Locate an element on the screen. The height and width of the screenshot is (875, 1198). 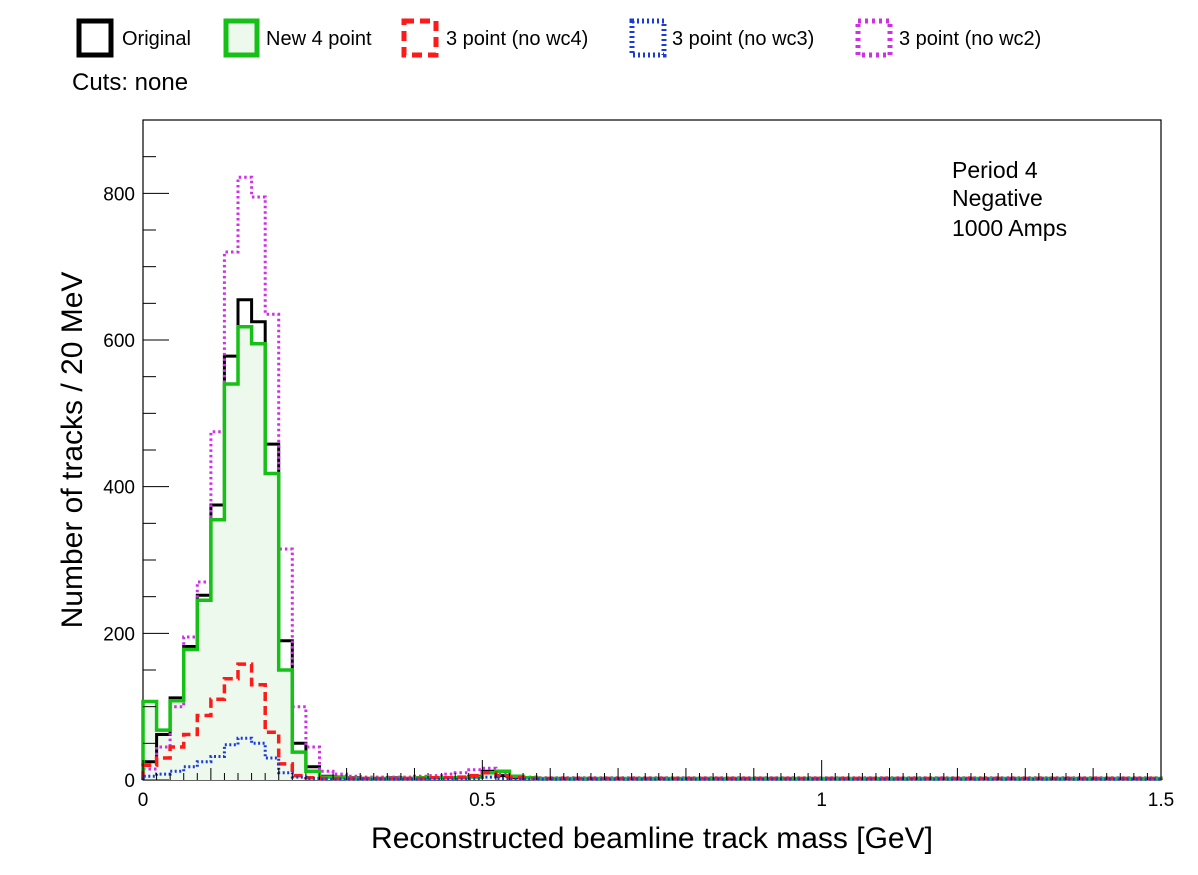
legend-swatch-no-wc4 is located at coordinates (420, 38).